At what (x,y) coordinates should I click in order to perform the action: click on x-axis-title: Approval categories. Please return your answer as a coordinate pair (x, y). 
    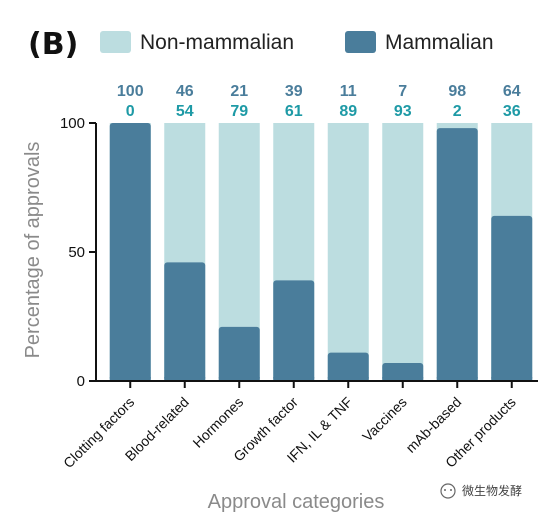
    Looking at the image, I should click on (296, 502).